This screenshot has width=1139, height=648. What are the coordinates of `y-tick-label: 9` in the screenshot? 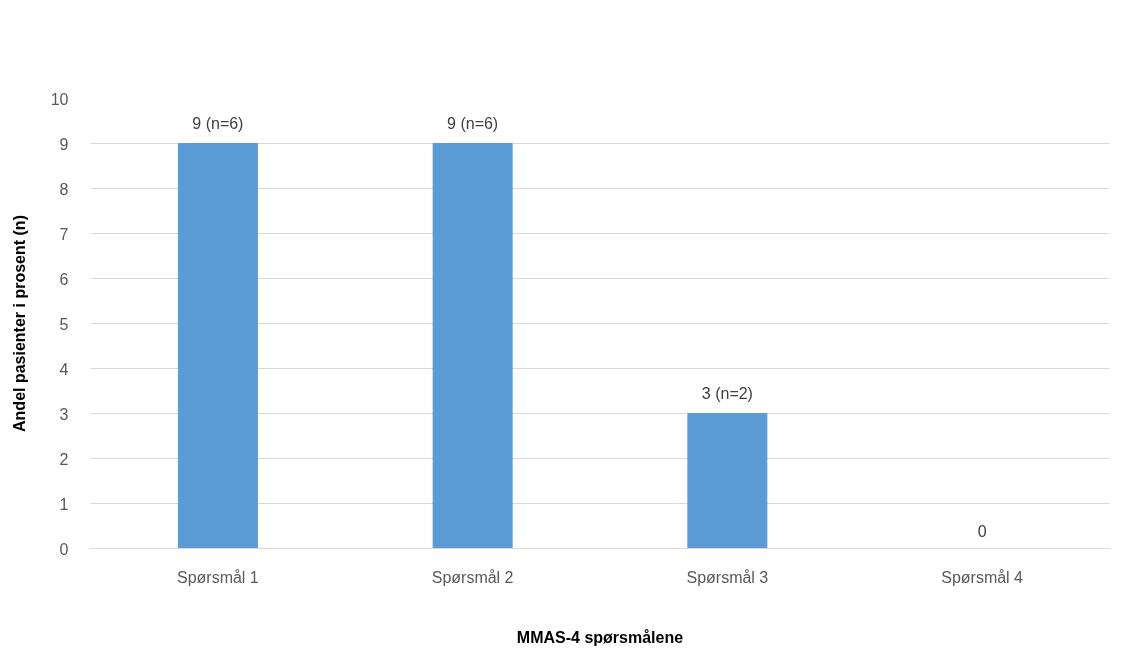 It's located at (64, 144).